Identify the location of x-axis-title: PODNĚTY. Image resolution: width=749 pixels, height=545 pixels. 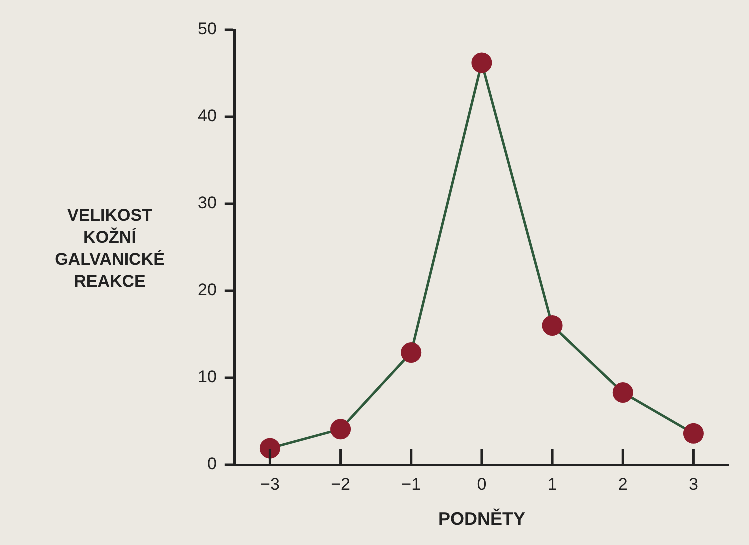
(482, 519).